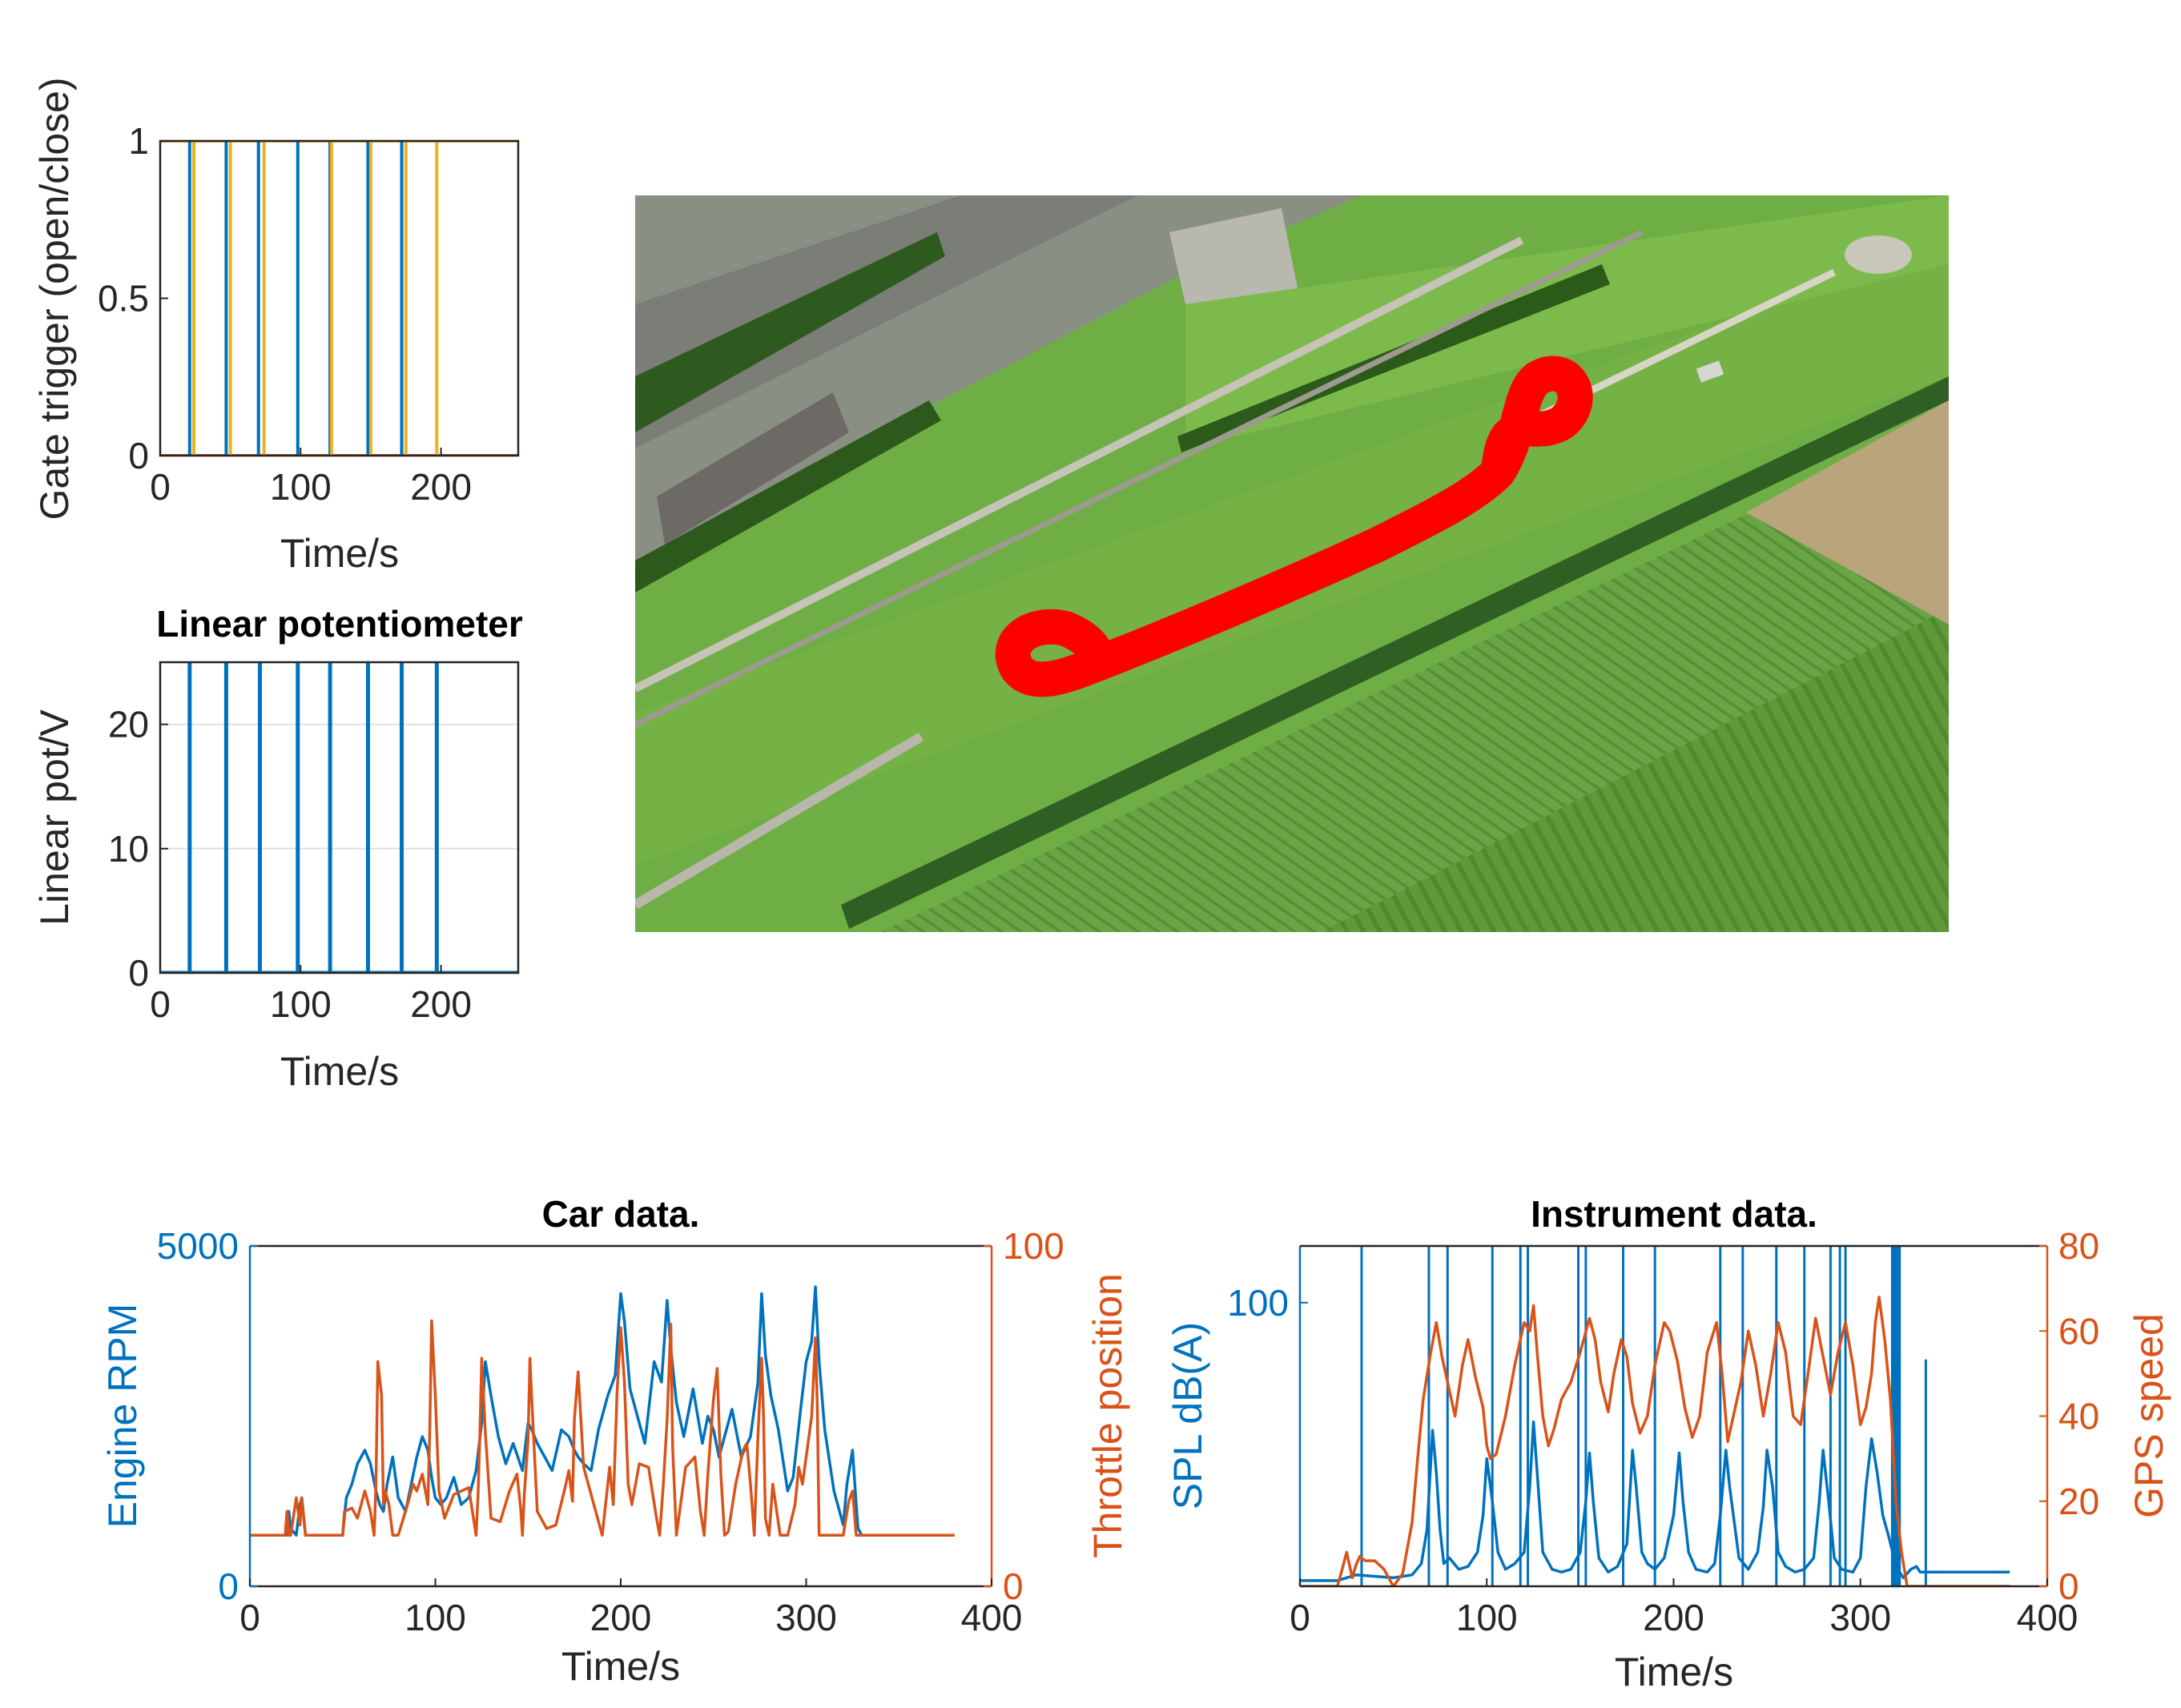 This screenshot has width=2181, height=1708. I want to click on gate-xlabel: Time/s, so click(339, 554).